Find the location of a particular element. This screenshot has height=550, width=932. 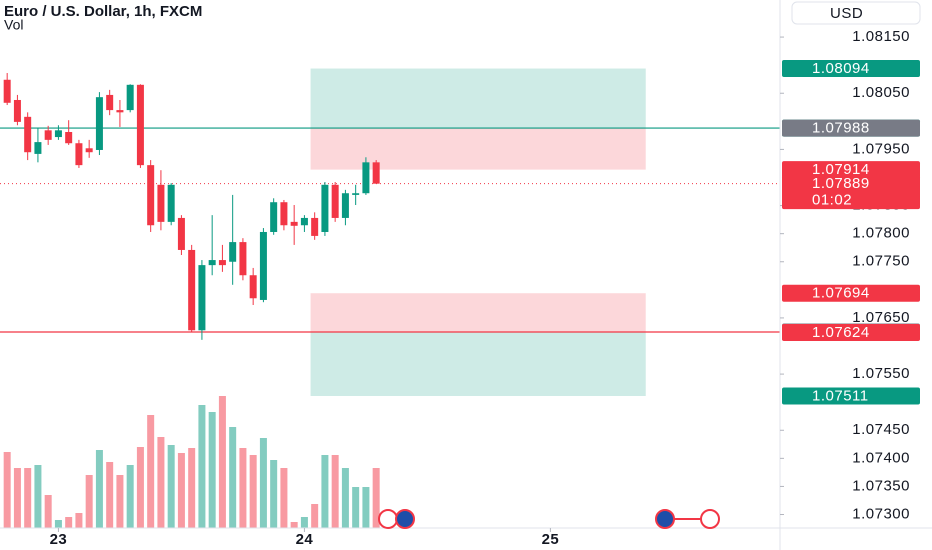

currency-button is located at coordinates (856, 13).